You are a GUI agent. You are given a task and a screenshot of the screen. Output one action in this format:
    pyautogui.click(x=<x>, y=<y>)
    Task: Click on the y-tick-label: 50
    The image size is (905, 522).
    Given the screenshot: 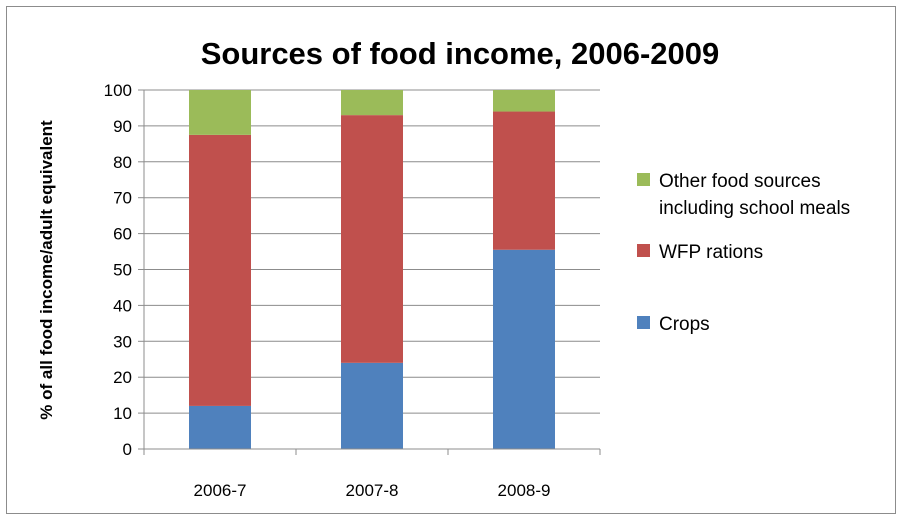 What is the action you would take?
    pyautogui.click(x=122, y=270)
    